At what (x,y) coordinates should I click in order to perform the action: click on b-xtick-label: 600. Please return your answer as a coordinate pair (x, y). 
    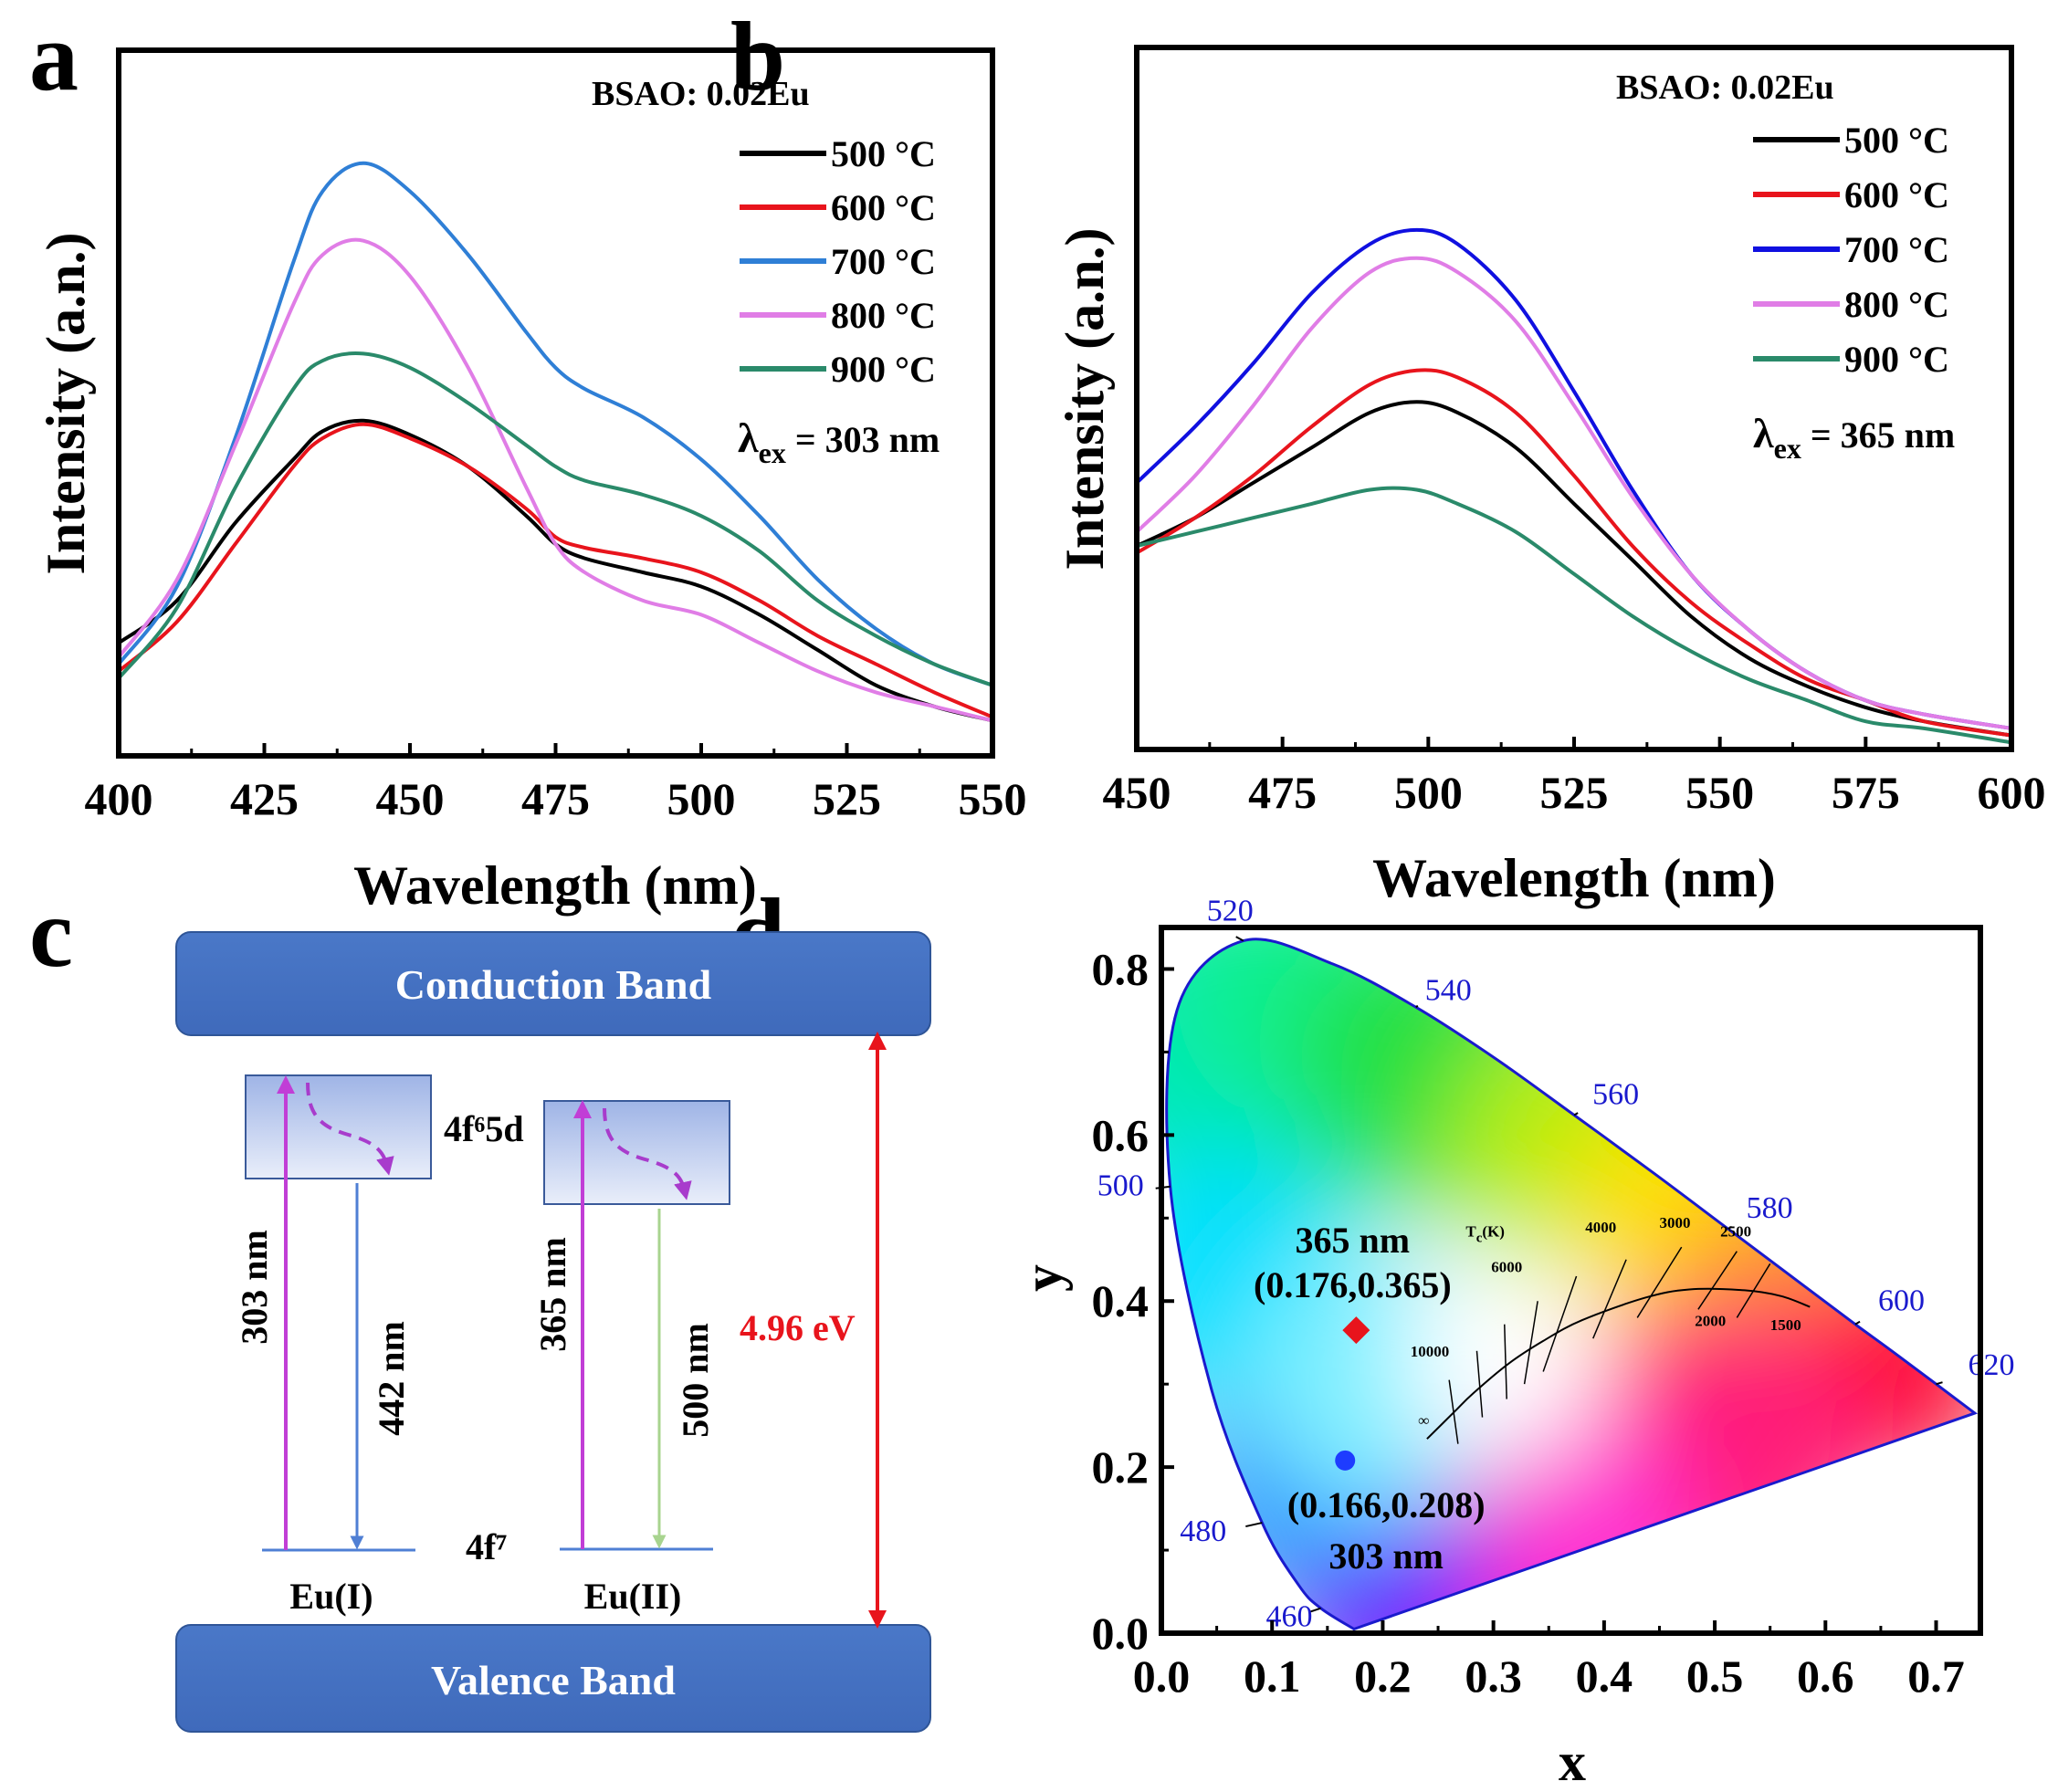
    Looking at the image, I should click on (2012, 792).